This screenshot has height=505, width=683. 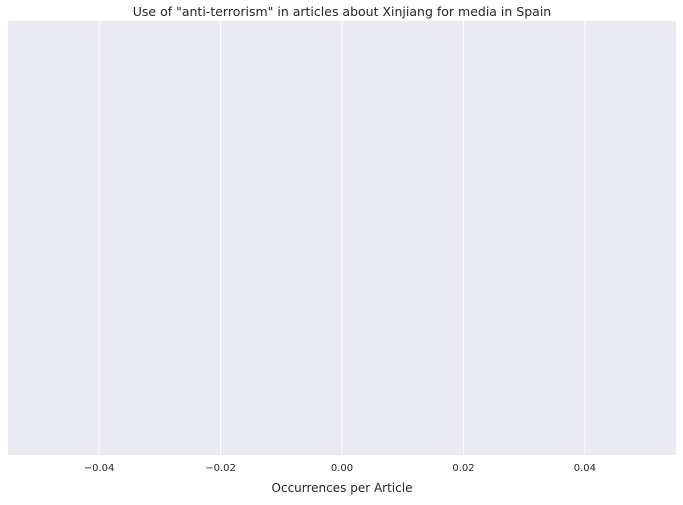 What do you see at coordinates (220, 468) in the screenshot?
I see `x-tick-label: −0.02` at bounding box center [220, 468].